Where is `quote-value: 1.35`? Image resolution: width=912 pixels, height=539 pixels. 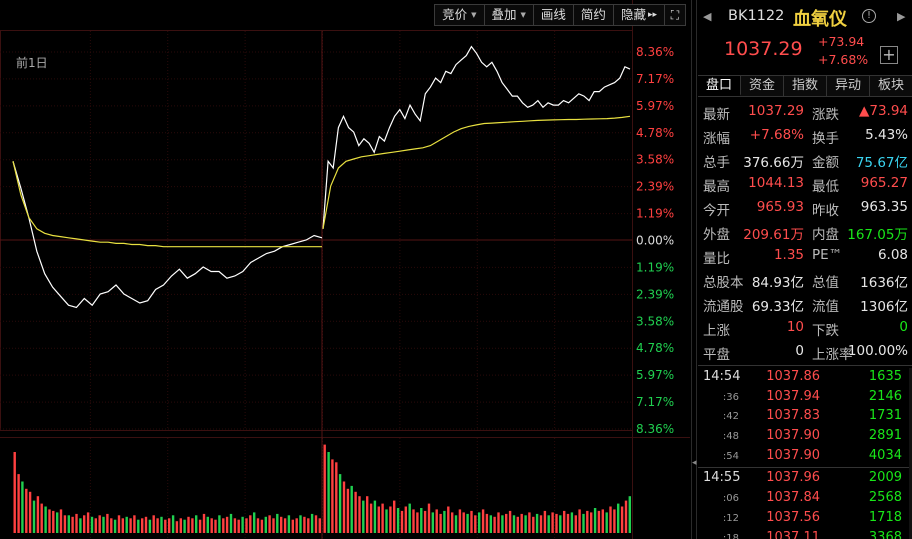
quote-value: 1.35 is located at coordinates (788, 255).